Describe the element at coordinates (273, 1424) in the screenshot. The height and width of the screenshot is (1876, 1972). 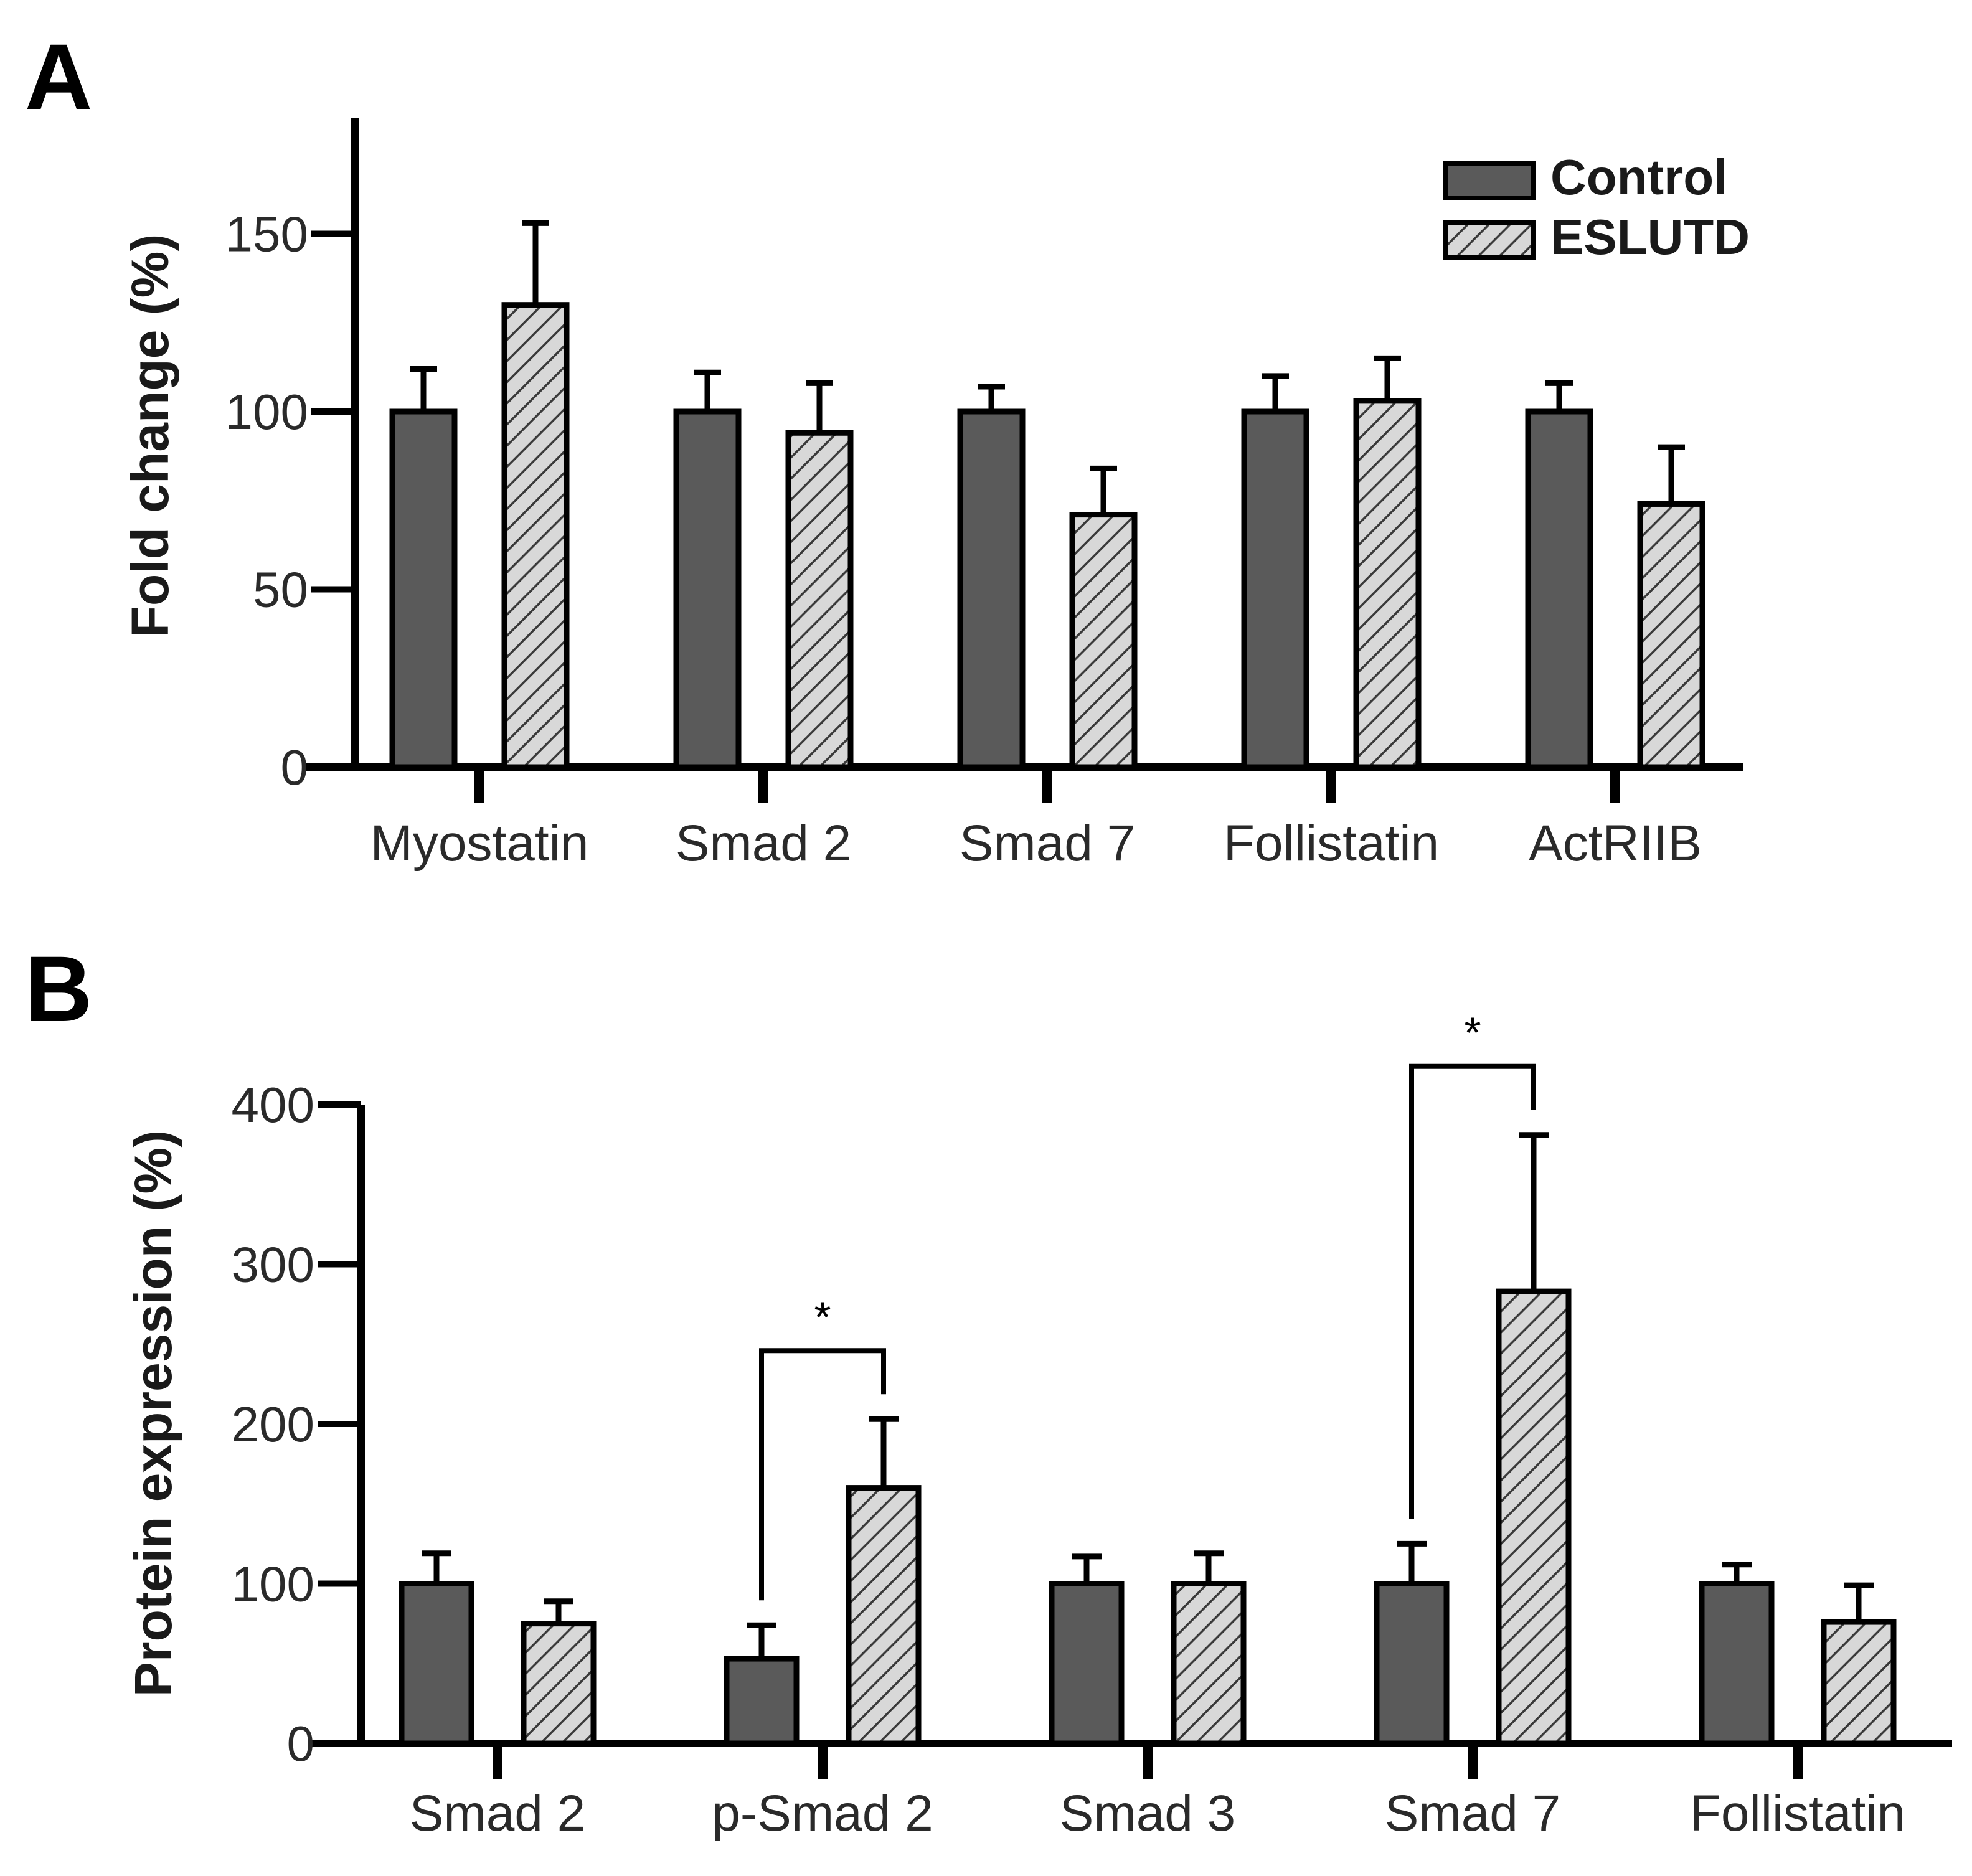
I see `panel-b-y-tick-label: 200` at that location.